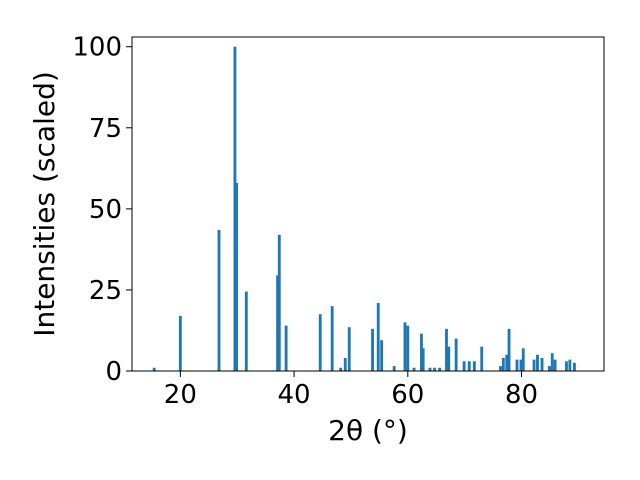 The image size is (640, 480). Describe the element at coordinates (180, 395) in the screenshot. I see `x-tick-label: 20` at that location.